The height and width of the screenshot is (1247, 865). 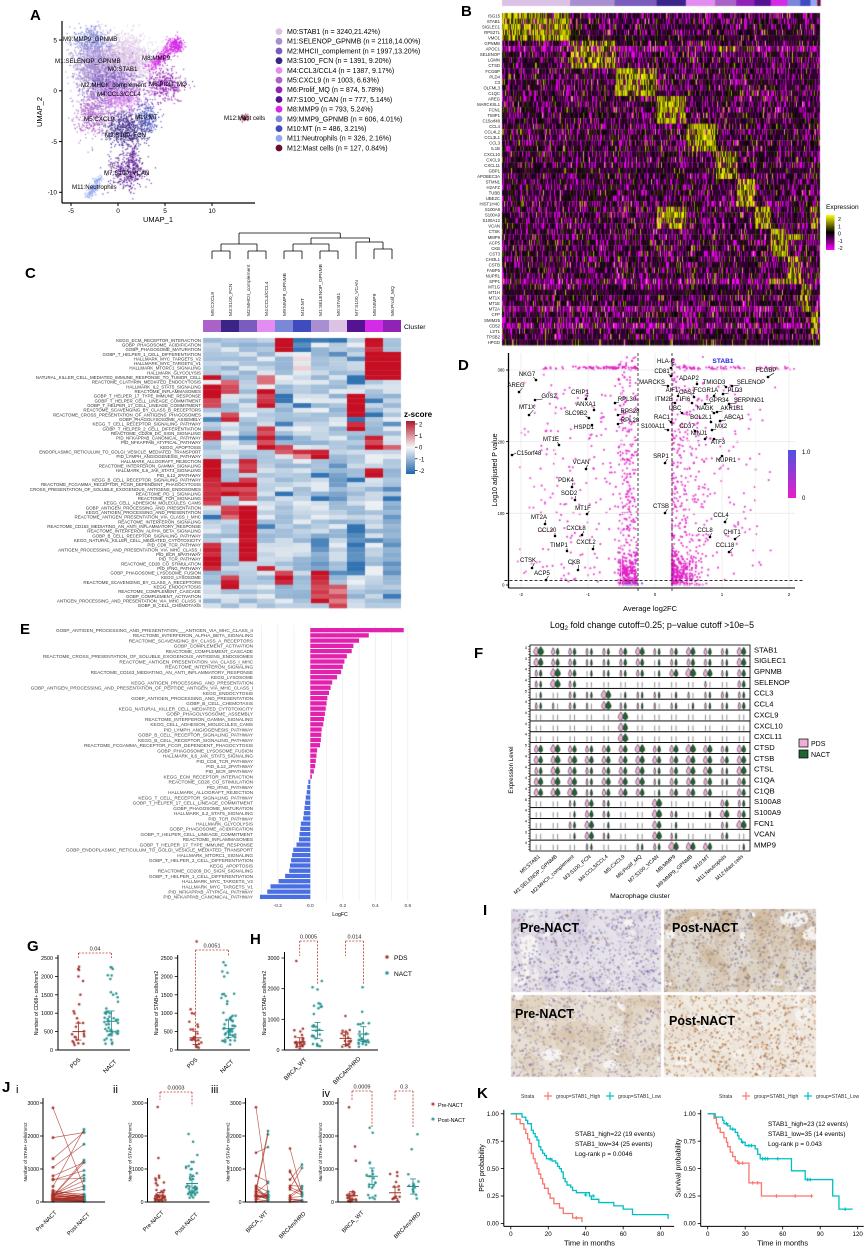 I want to click on svg-text: M3:S100_FCN (n = 1391, 9.20%), so click(x=339, y=61).